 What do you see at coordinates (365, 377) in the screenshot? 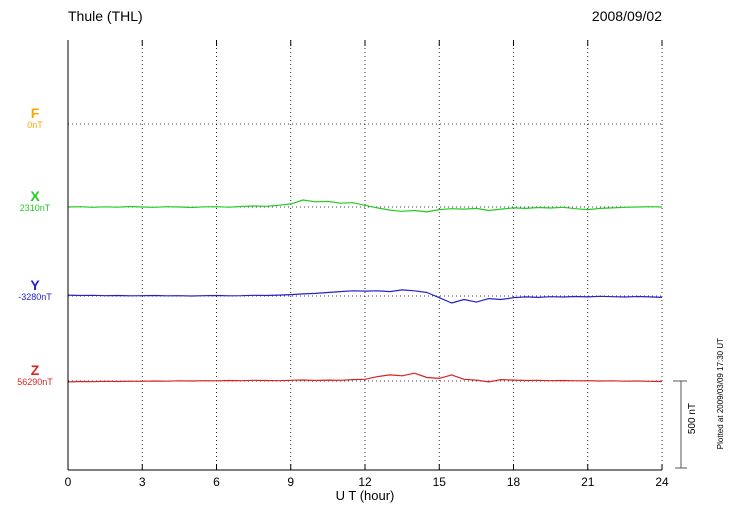
I see `trace-Z` at bounding box center [365, 377].